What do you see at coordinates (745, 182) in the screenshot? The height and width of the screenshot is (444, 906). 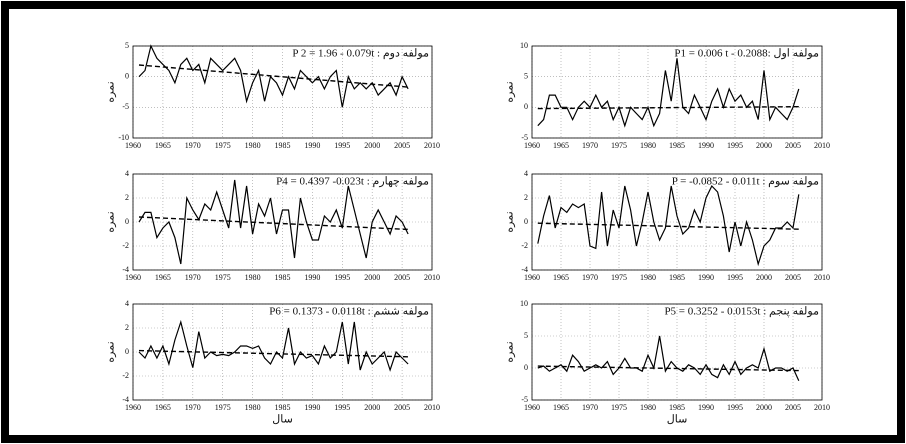 I see `panel-title: P = -0.0852 - 0.011t : مولفه سوم` at bounding box center [745, 182].